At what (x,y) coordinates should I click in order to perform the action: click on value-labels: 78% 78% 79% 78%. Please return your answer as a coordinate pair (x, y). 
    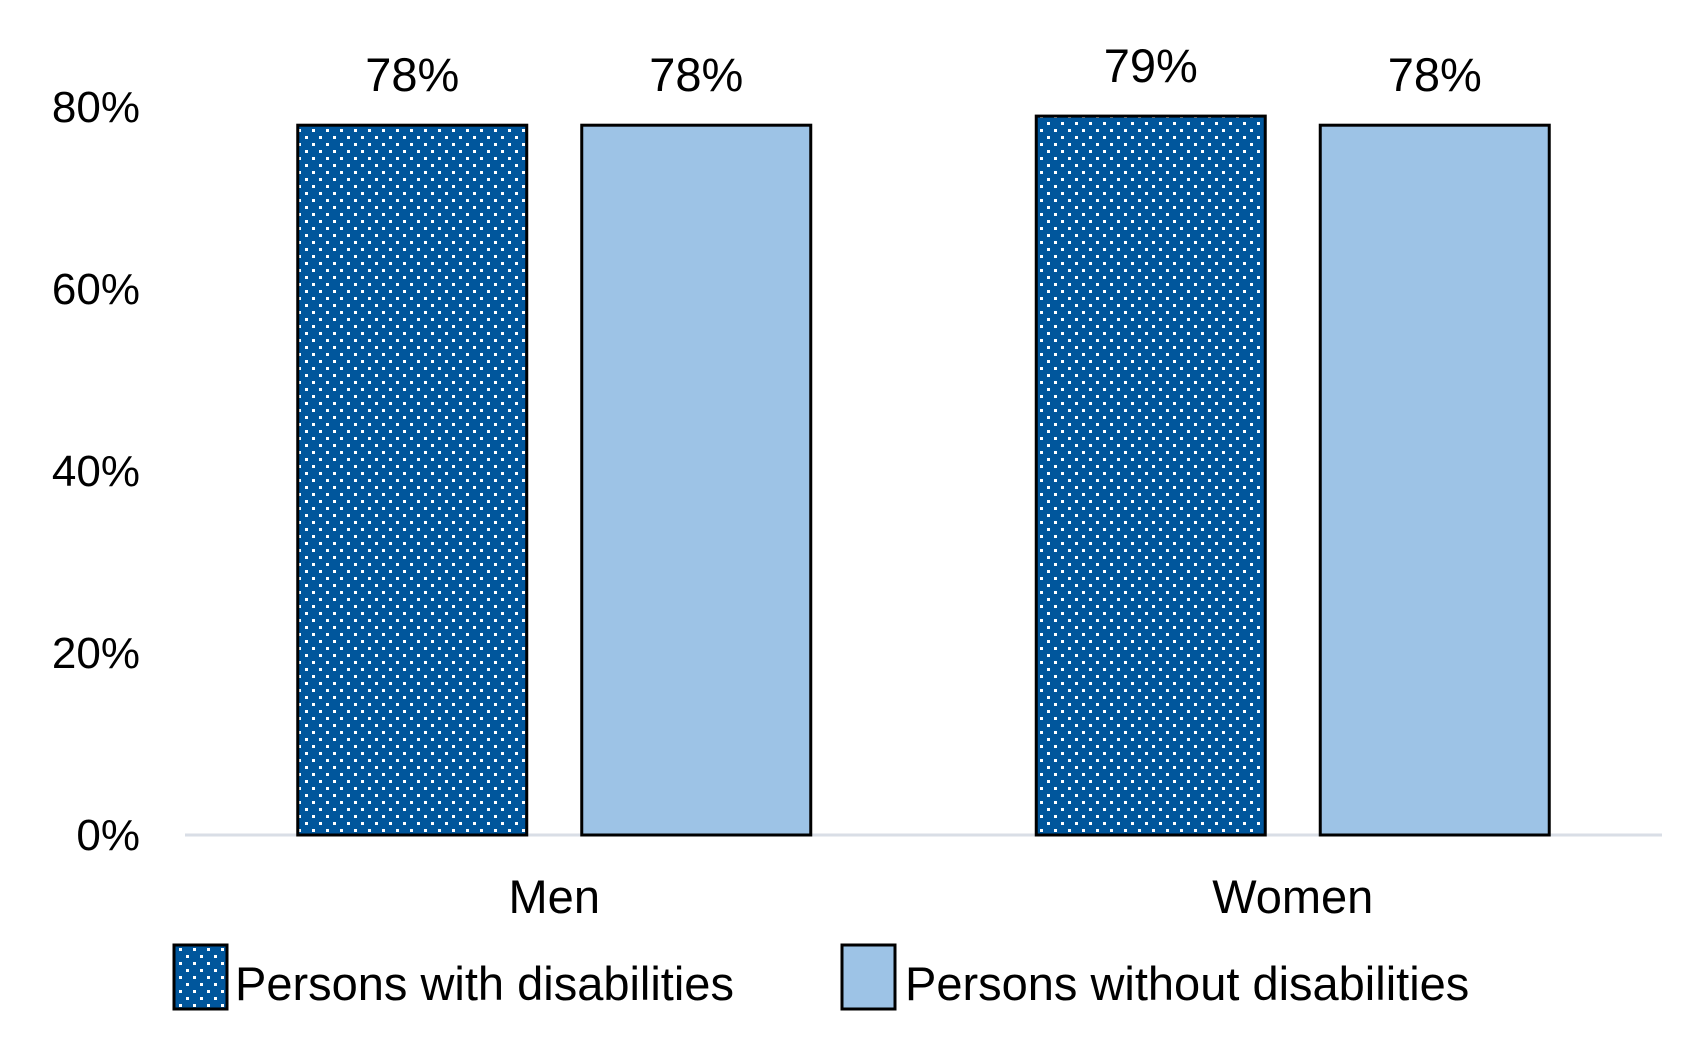
    Looking at the image, I should click on (923, 70).